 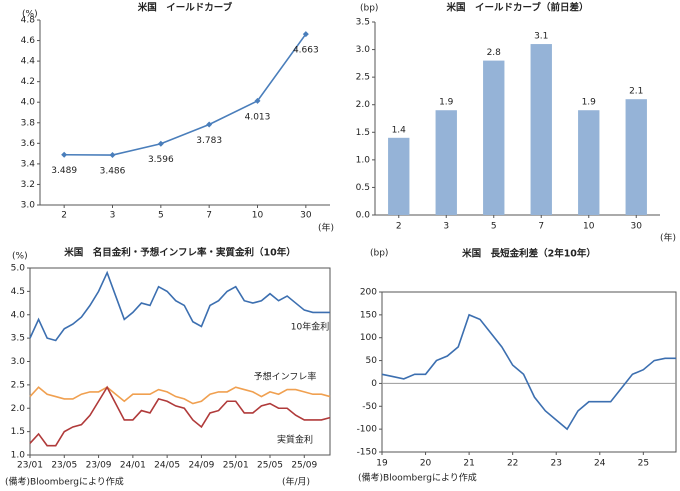 What do you see at coordinates (600, 464) in the screenshot?
I see `x-tick-label: 24` at bounding box center [600, 464].